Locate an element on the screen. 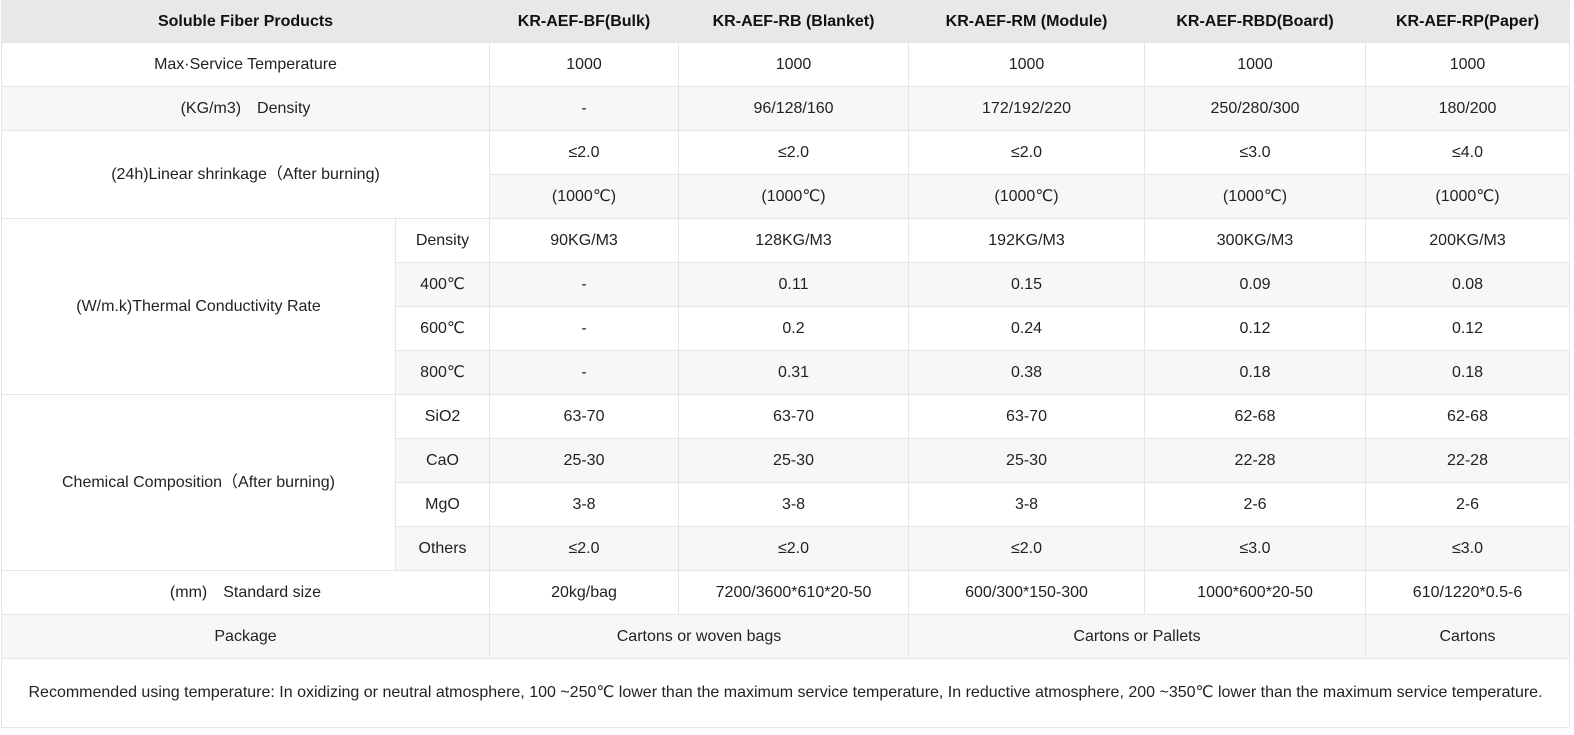 The height and width of the screenshot is (735, 1574). cell: 0.08 is located at coordinates (1468, 284).